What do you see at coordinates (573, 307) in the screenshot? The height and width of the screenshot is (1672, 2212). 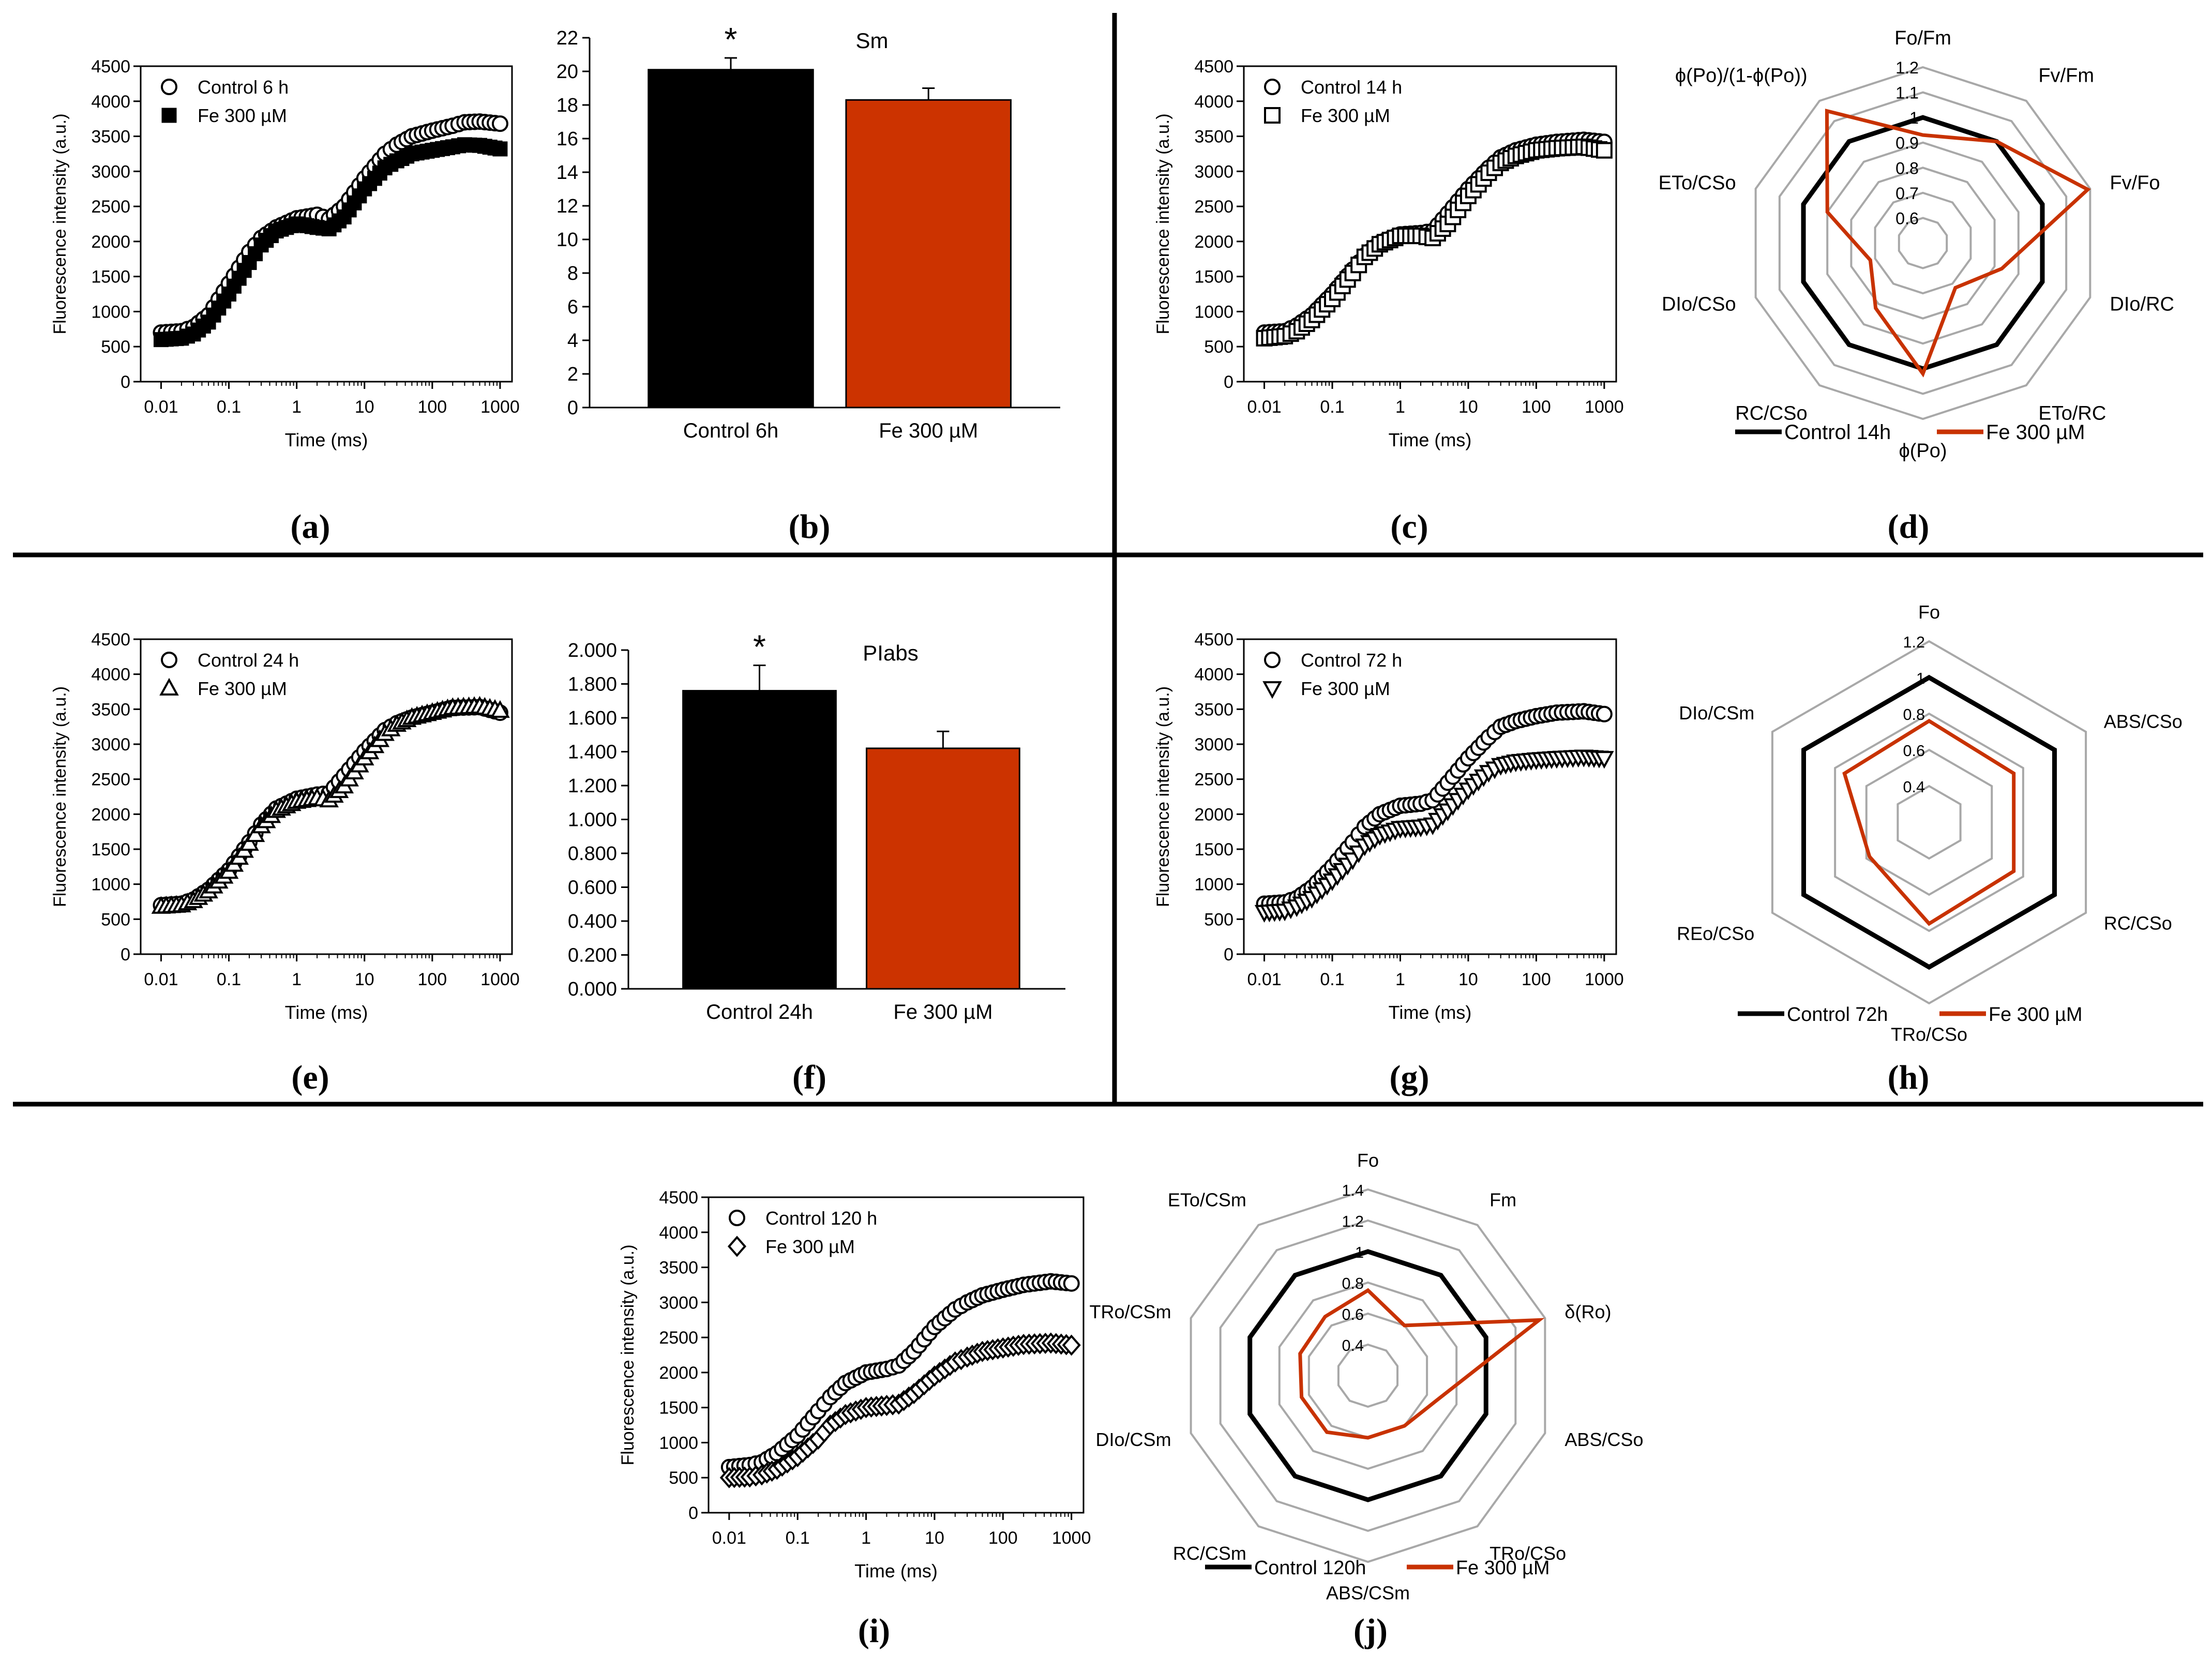 I see `y-tick-label: 6` at bounding box center [573, 307].